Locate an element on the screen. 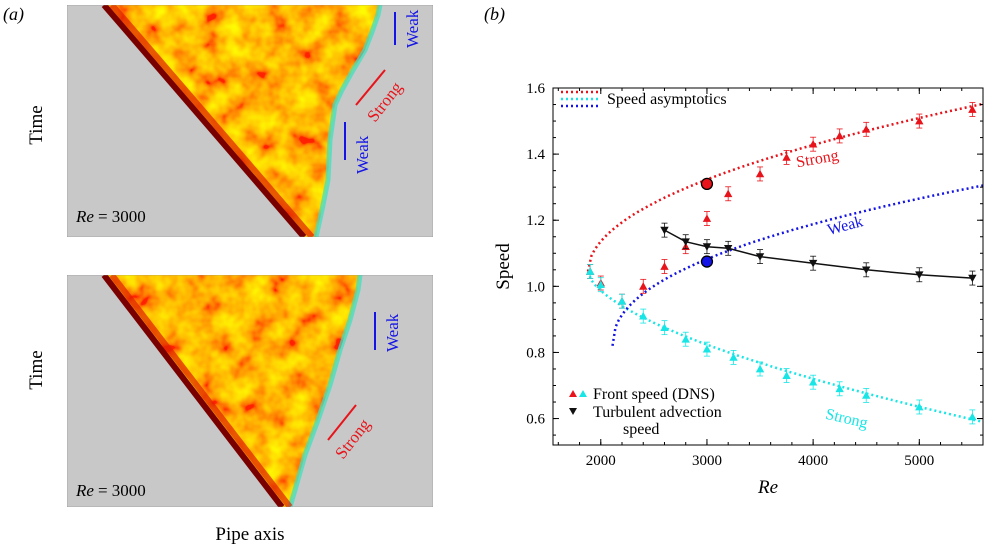 This screenshot has height=548, width=985. x-tick-label: 4000 is located at coordinates (813, 461).